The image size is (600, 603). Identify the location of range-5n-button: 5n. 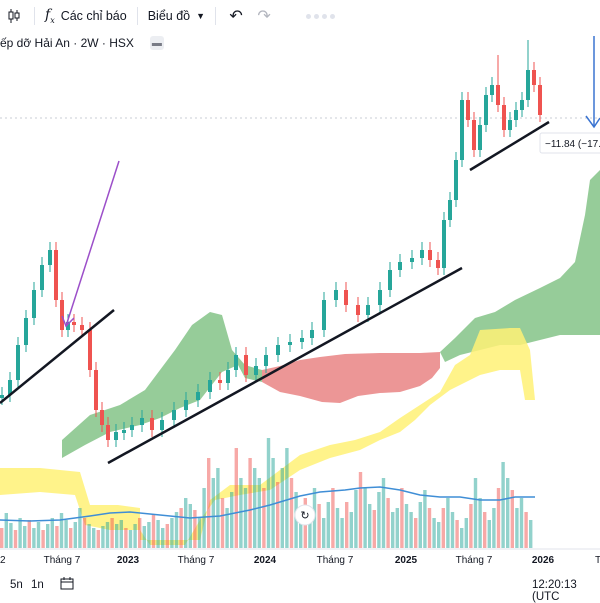
(16, 585).